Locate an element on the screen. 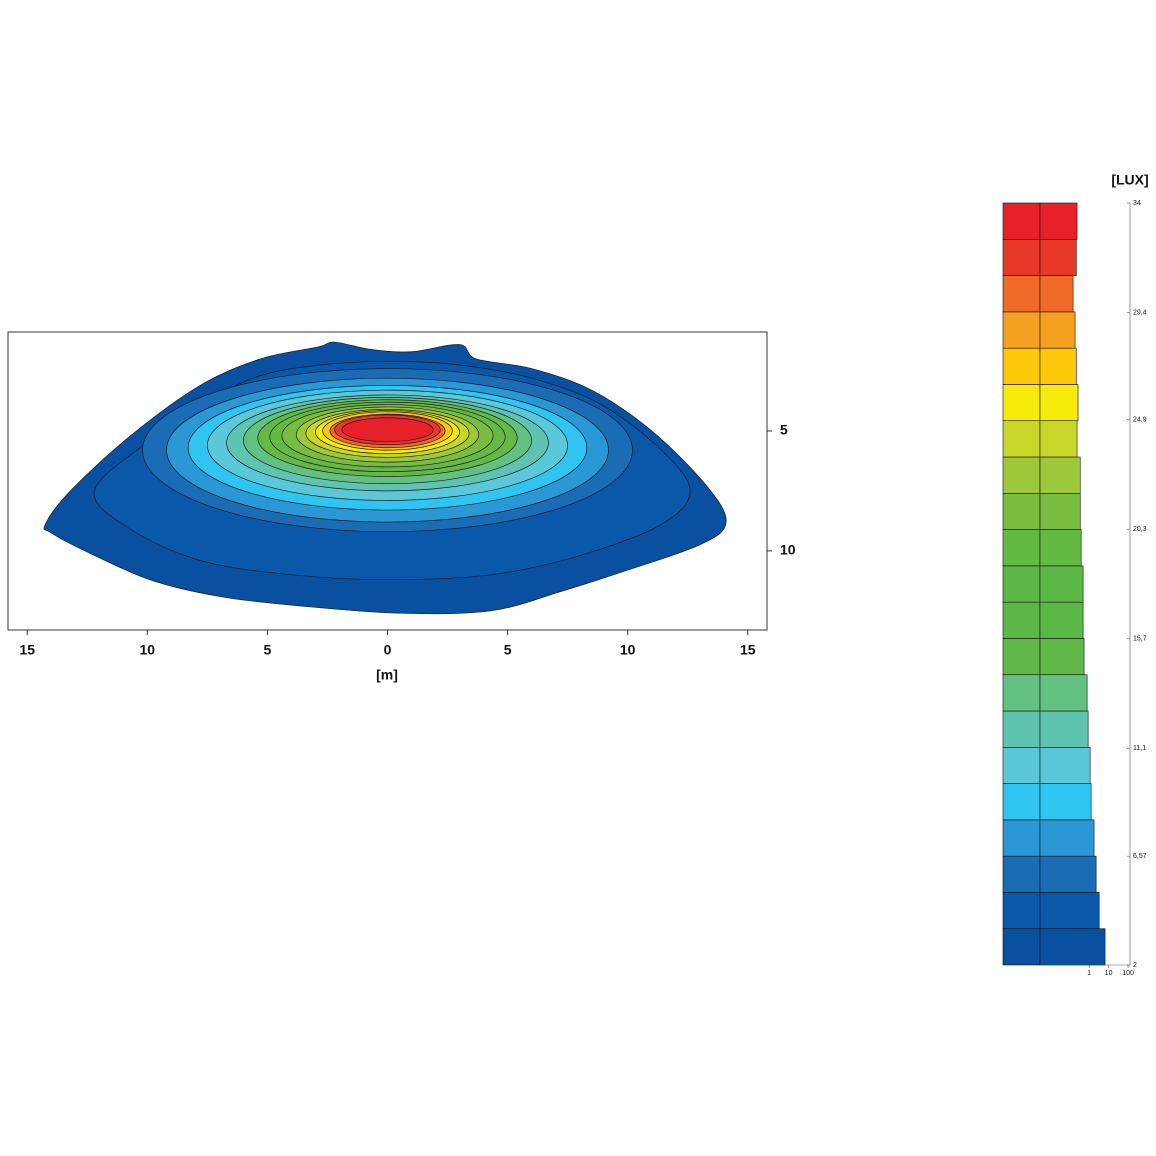 The image size is (1156, 1156). legend-y-tick-label: 29,4 is located at coordinates (1140, 312).